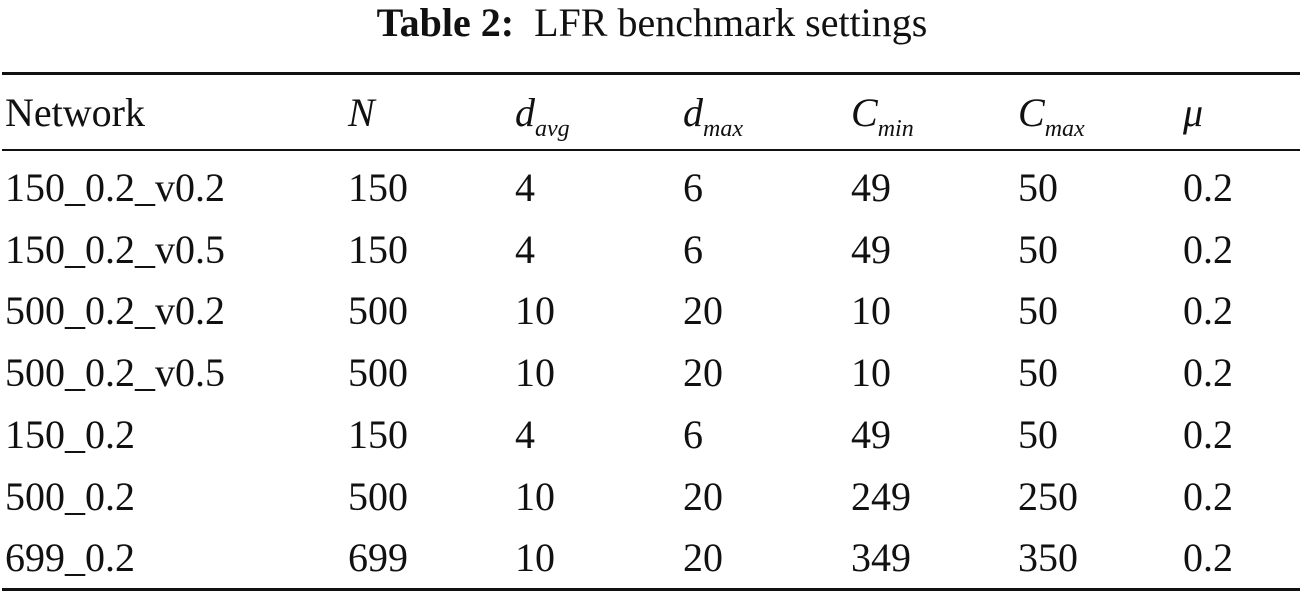  Describe the element at coordinates (70, 496) in the screenshot. I see `table-cell: 500_0.2` at that location.